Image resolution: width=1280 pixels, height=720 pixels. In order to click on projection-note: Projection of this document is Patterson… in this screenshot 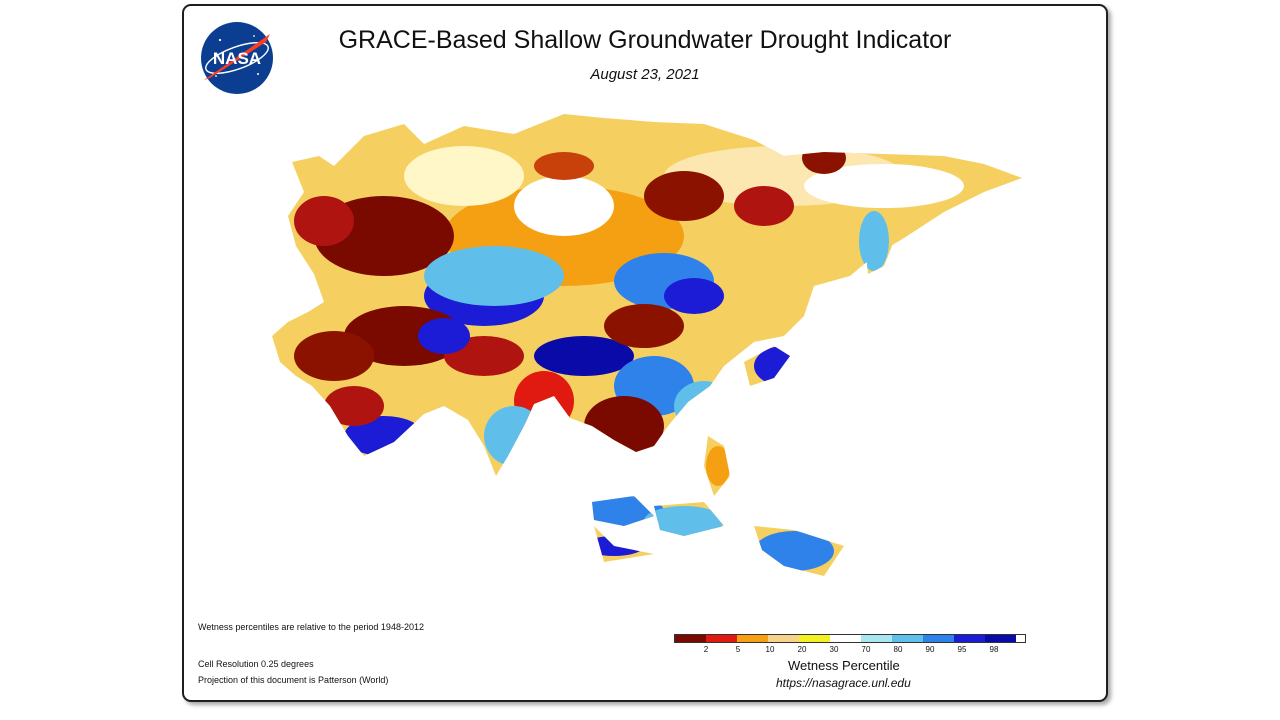, I will do `click(293, 680)`.